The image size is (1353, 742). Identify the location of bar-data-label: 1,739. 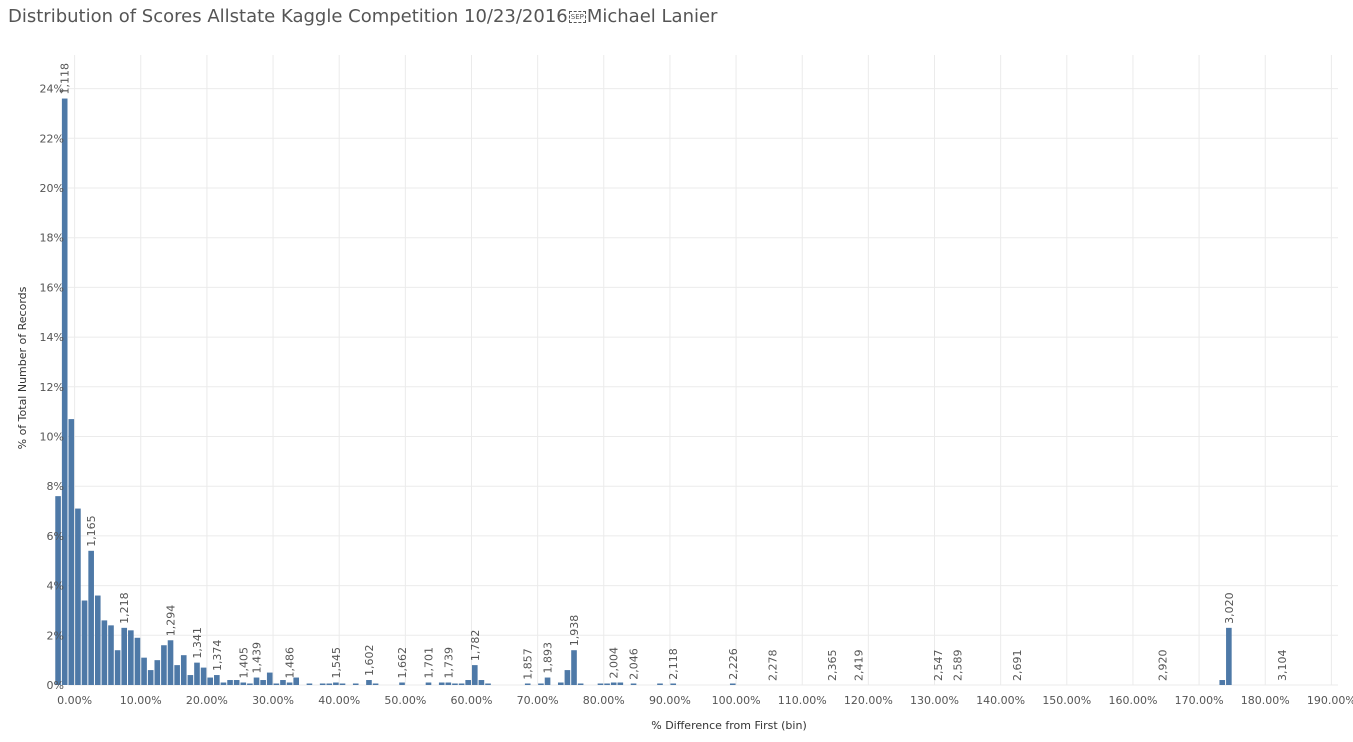
(448, 663).